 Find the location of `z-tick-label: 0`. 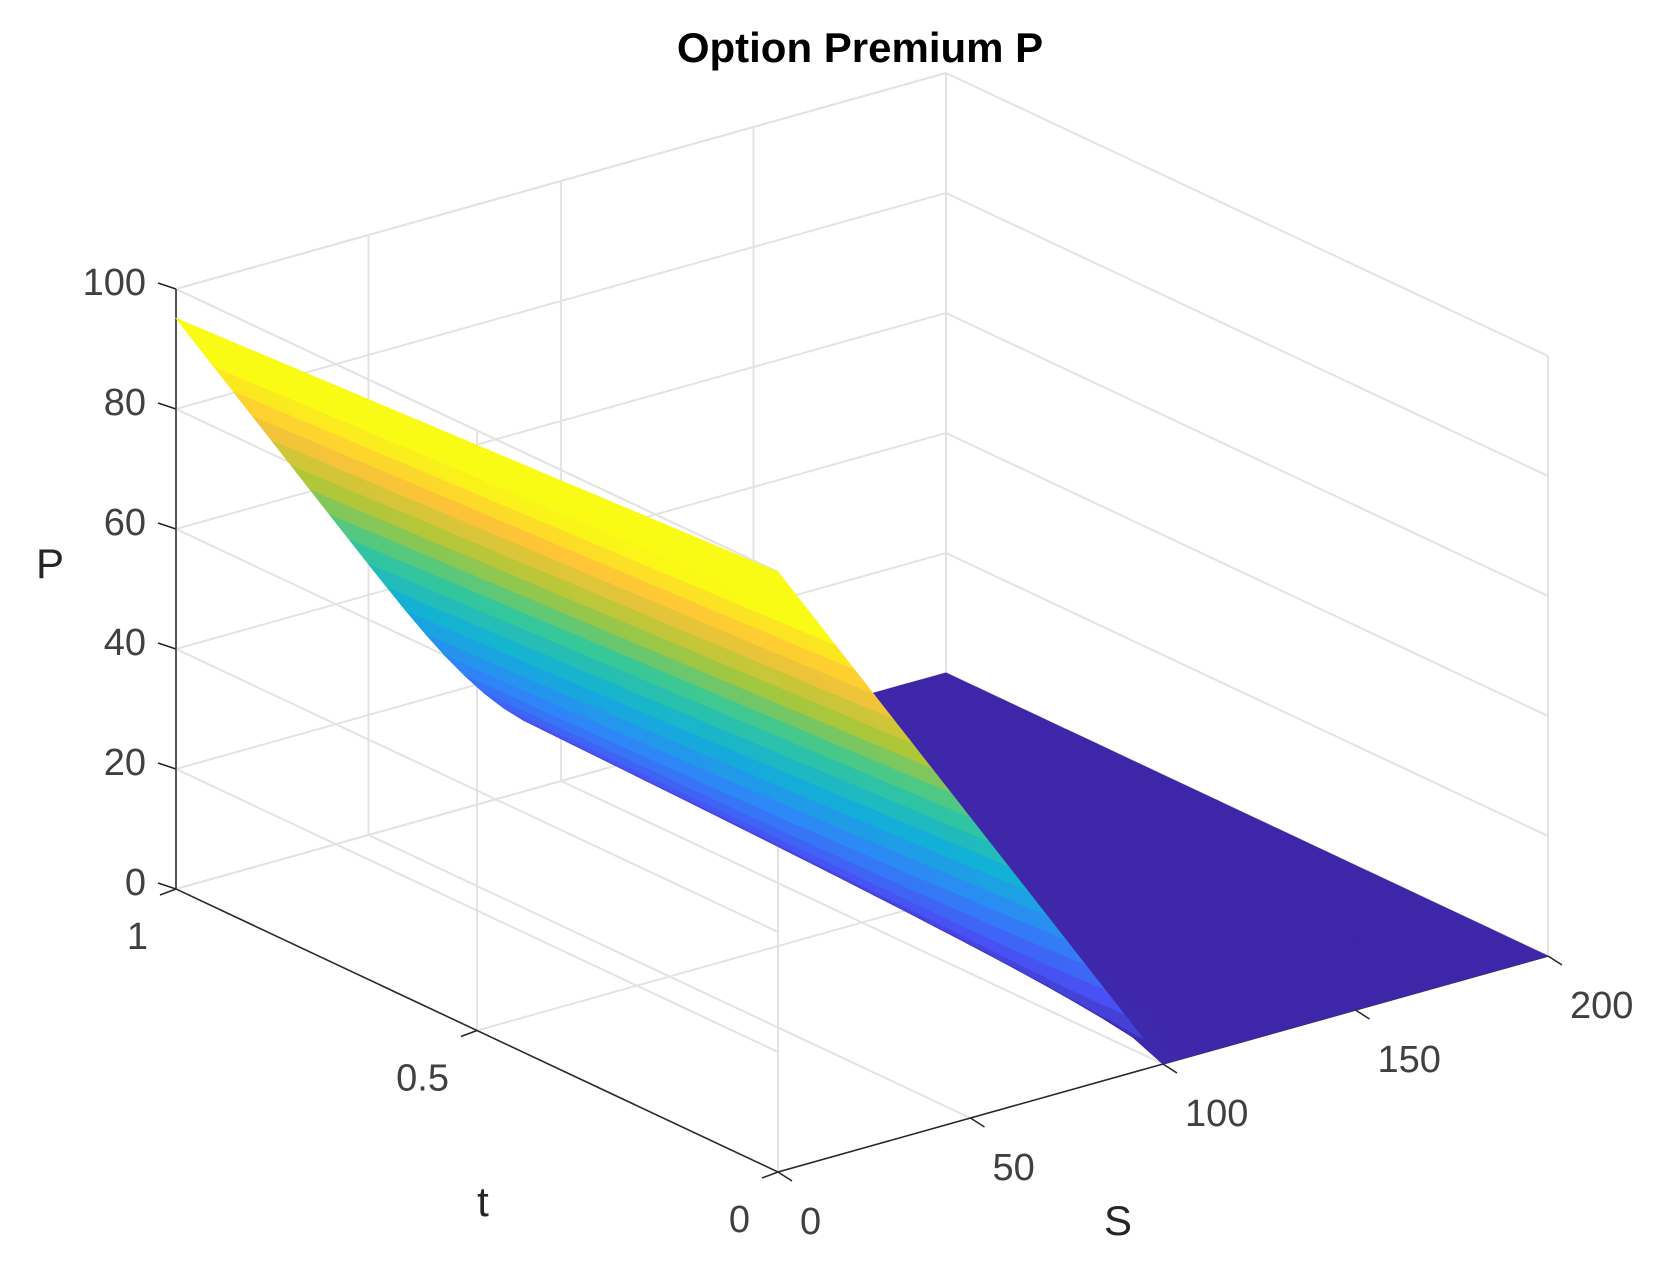

z-tick-label: 0 is located at coordinates (135, 883).